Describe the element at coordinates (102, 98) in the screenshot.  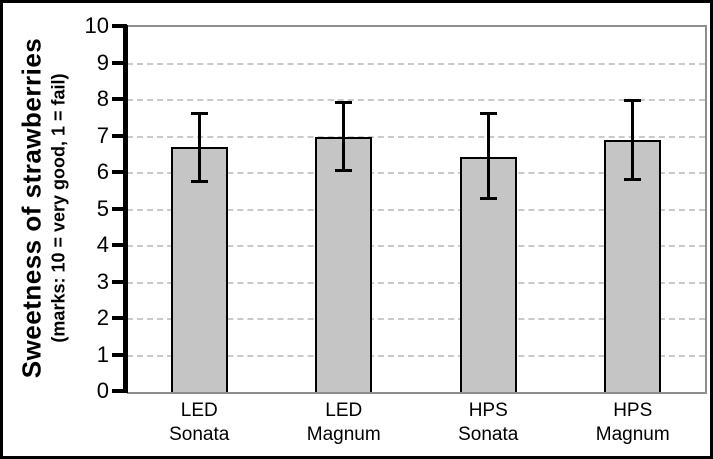
I see `y-tick-label: 8` at that location.